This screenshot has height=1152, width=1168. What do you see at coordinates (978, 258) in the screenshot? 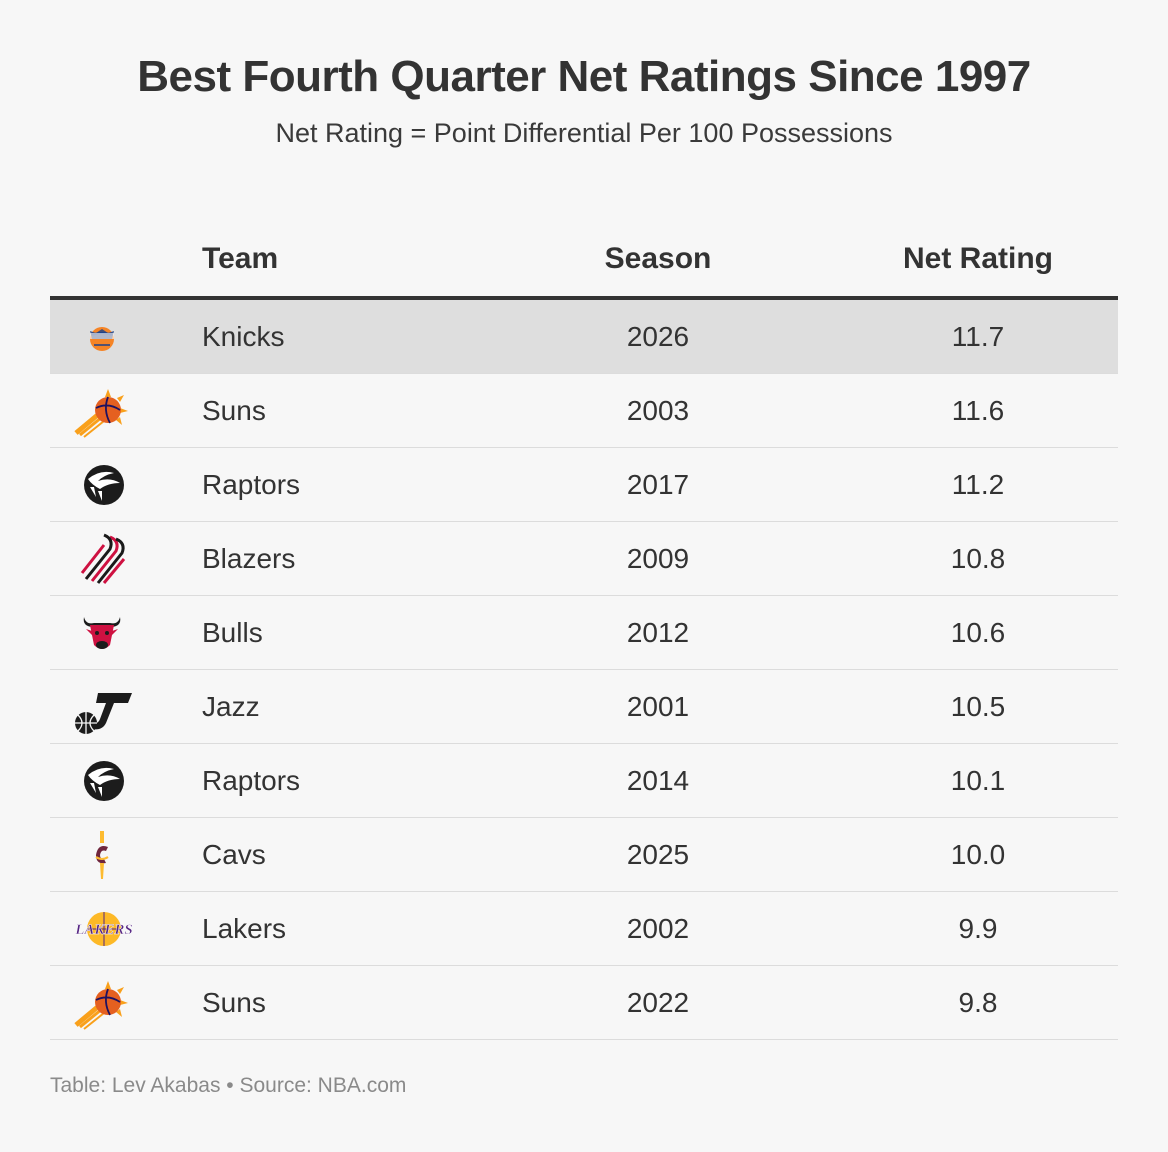
I see `header-net-rating: Net Rating` at bounding box center [978, 258].